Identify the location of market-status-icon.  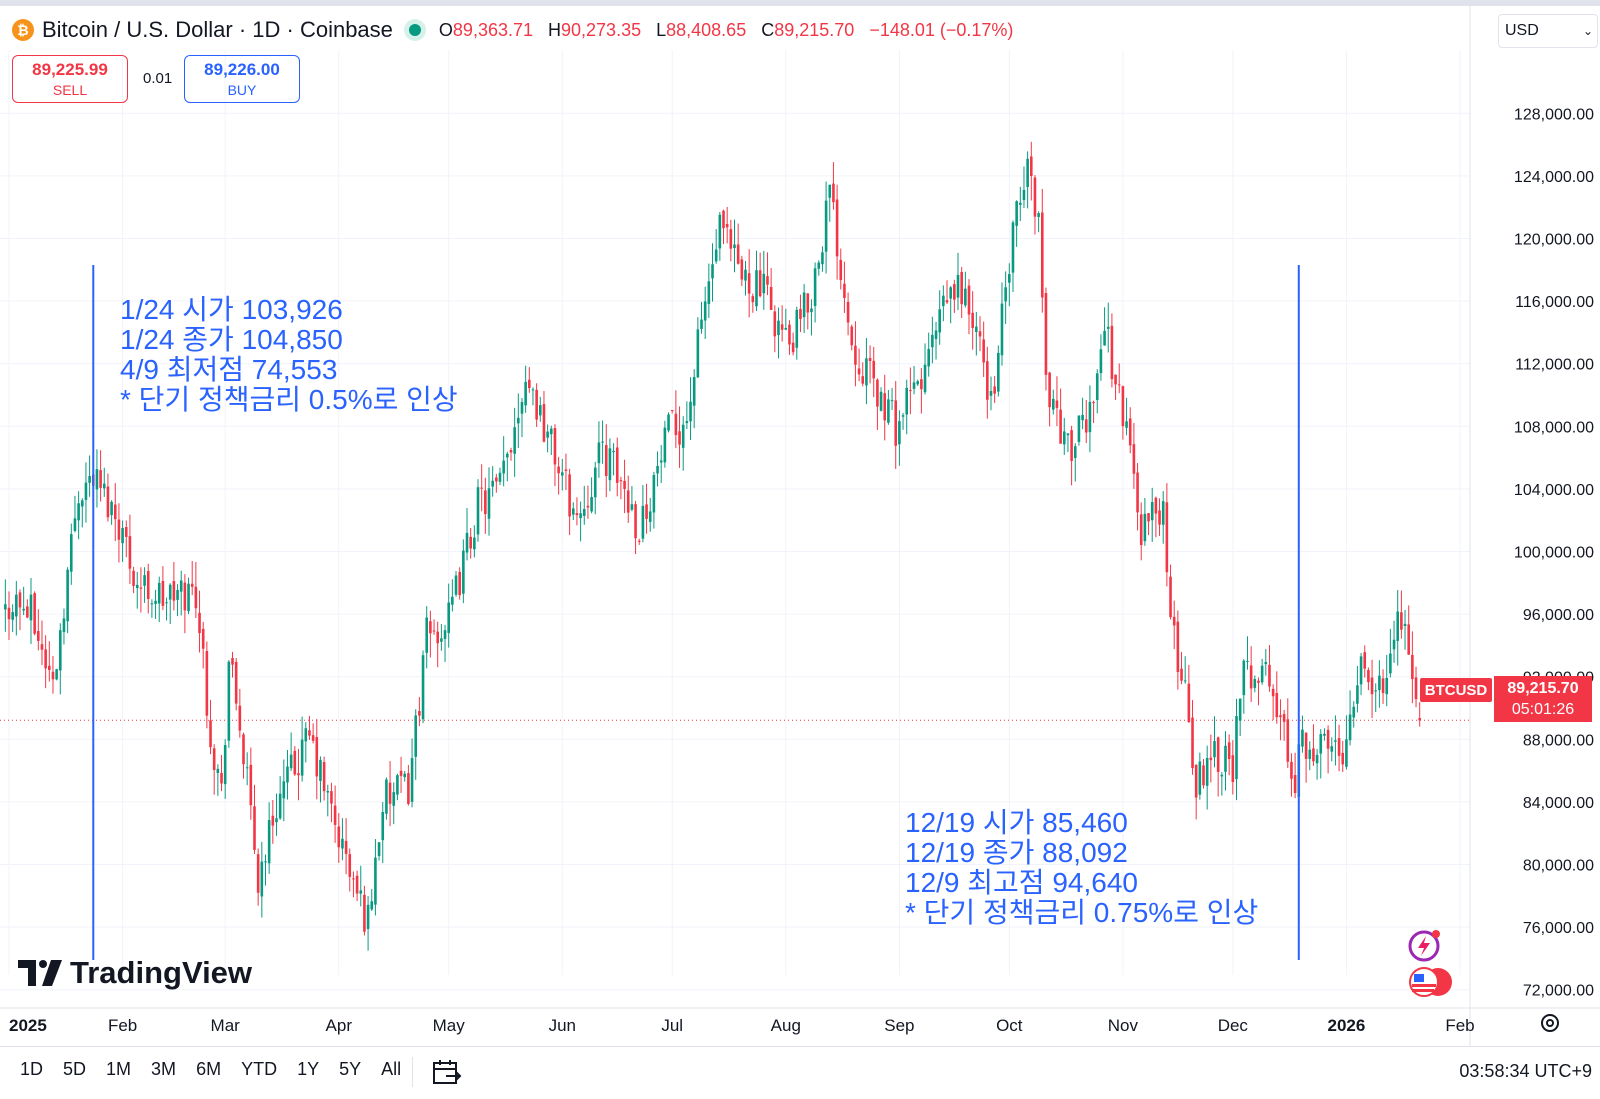
(414, 30).